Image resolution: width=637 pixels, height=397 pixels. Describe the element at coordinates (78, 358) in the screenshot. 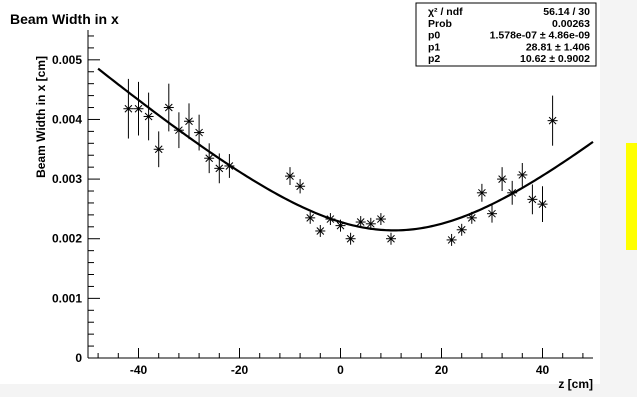

I see `y-tick-label: 0` at that location.